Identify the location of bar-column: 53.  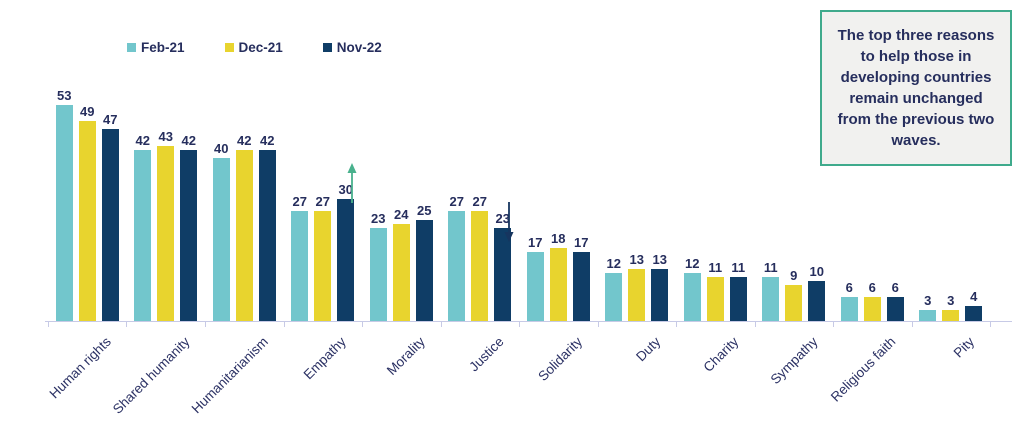
(64, 204).